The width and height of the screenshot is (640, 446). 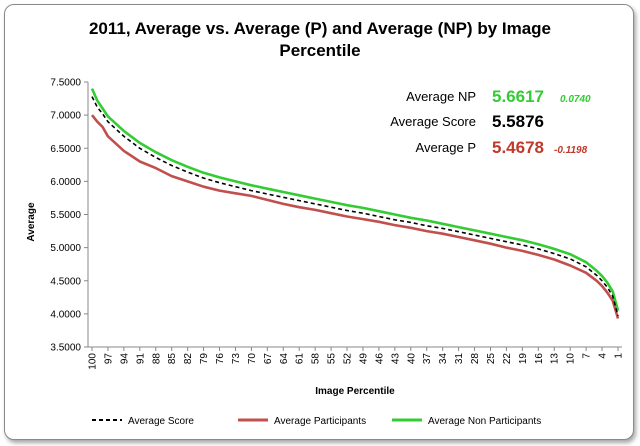 I want to click on annotation-p-diff: -0.1198, so click(x=571, y=150).